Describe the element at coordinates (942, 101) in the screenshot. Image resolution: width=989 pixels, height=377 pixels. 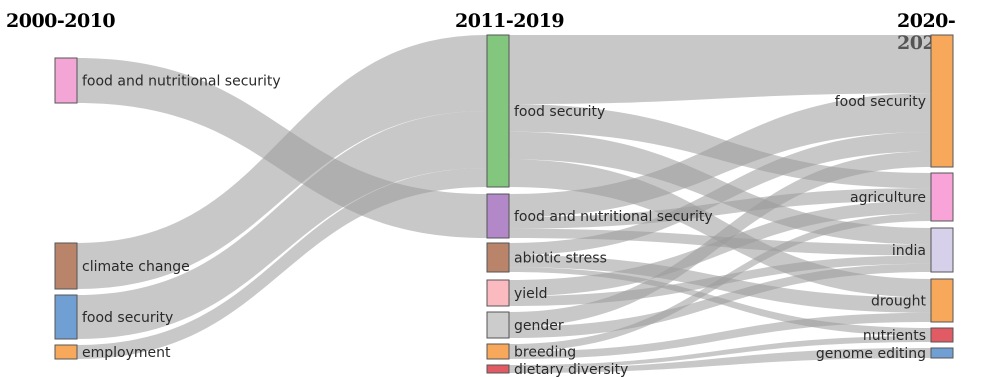
I see `node-n2_fs` at that location.